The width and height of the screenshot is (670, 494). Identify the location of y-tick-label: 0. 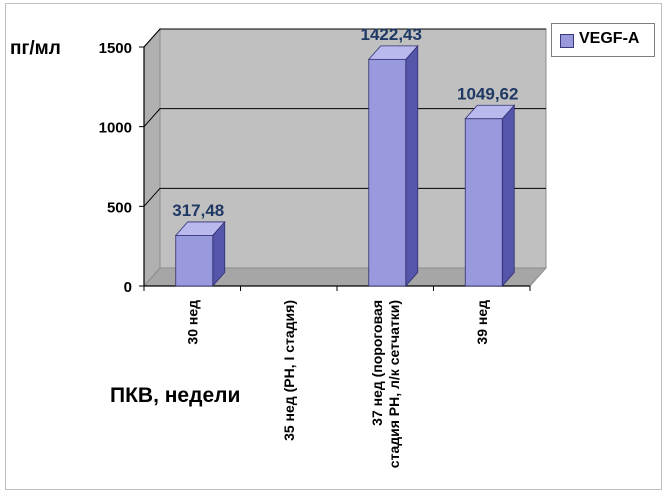
(128, 287).